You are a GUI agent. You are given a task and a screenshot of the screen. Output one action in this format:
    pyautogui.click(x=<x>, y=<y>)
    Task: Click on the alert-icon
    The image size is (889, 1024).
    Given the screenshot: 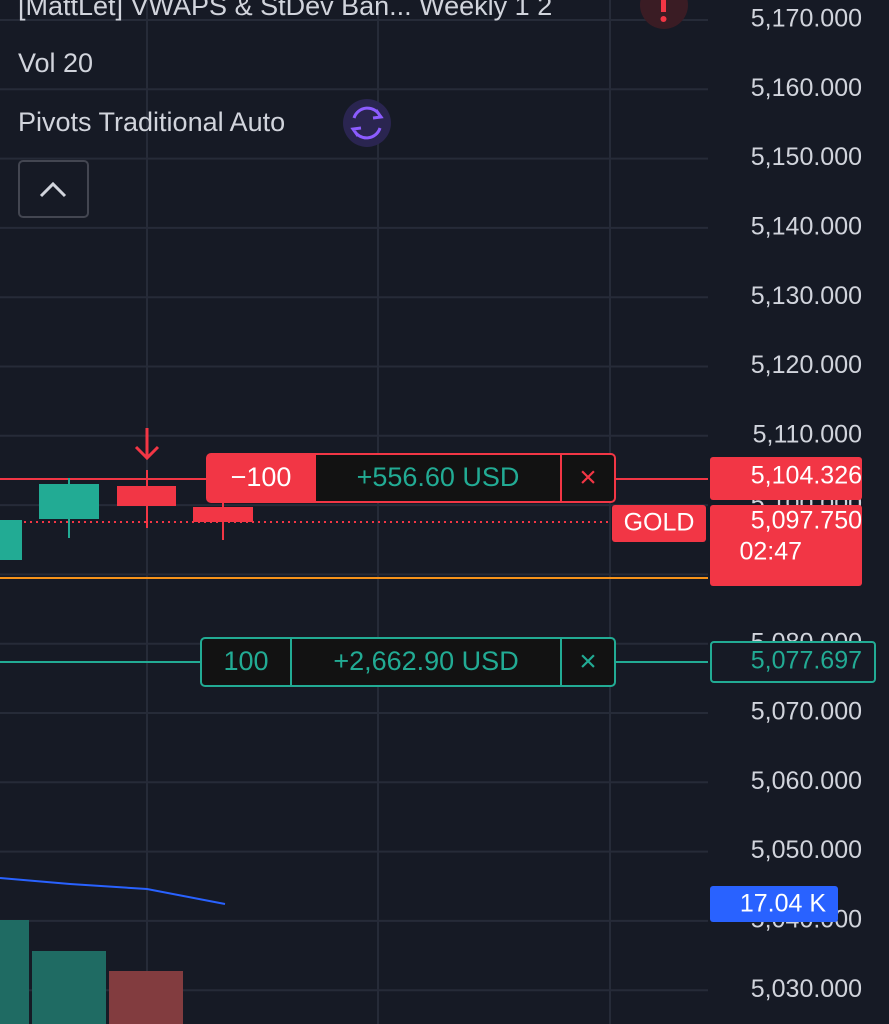 What is the action you would take?
    pyautogui.click(x=664, y=14)
    